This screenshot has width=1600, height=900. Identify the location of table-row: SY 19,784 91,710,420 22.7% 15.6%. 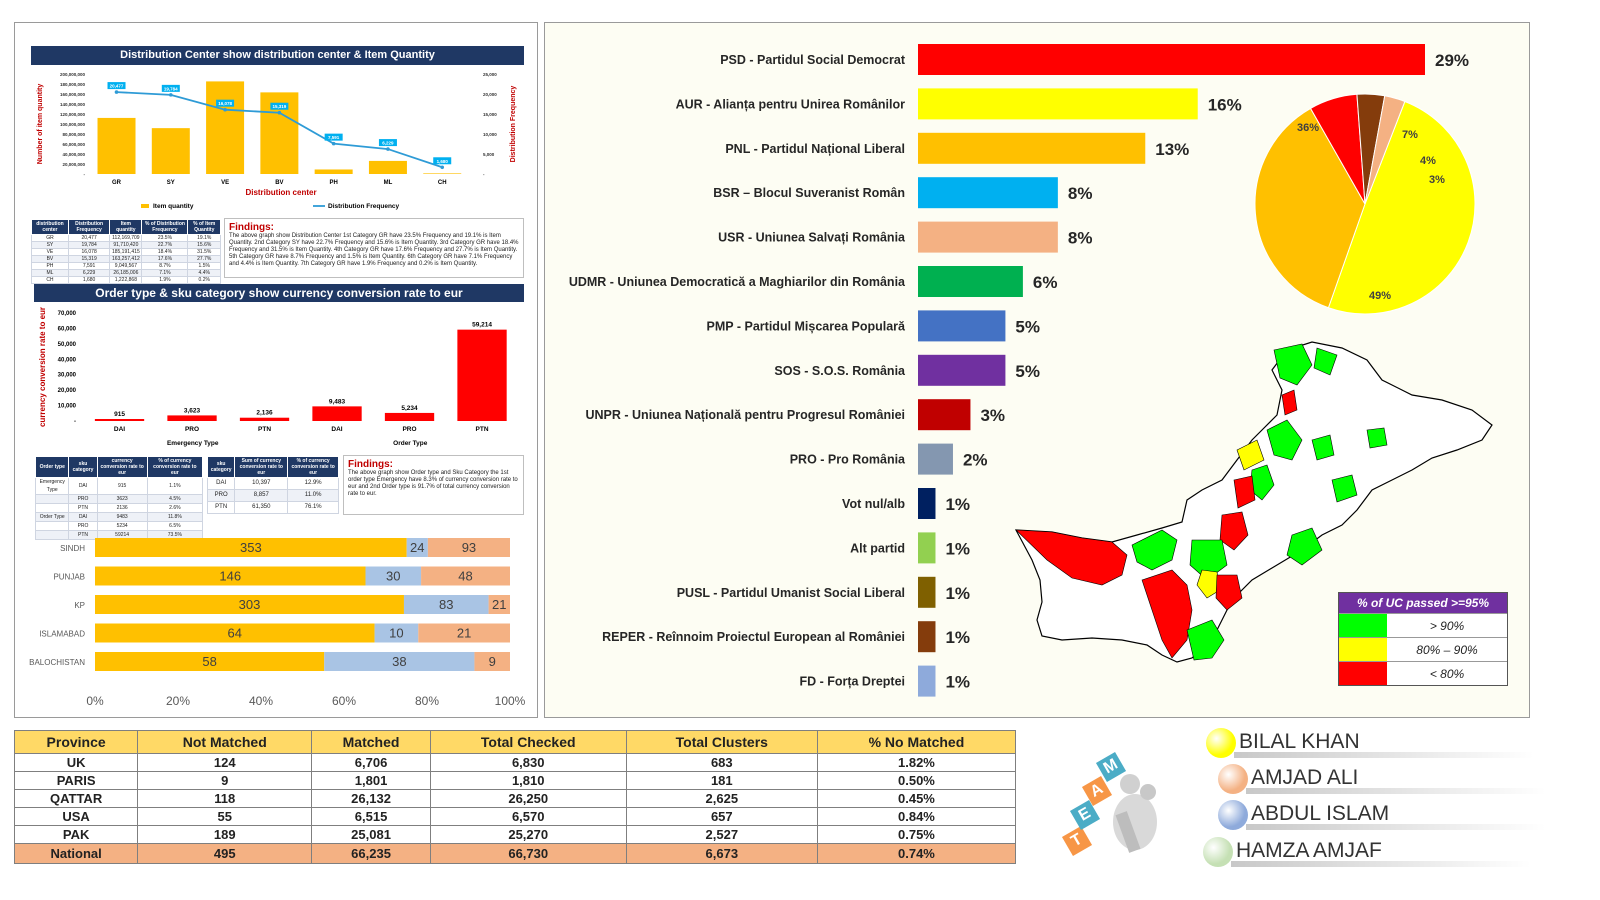
(126, 245).